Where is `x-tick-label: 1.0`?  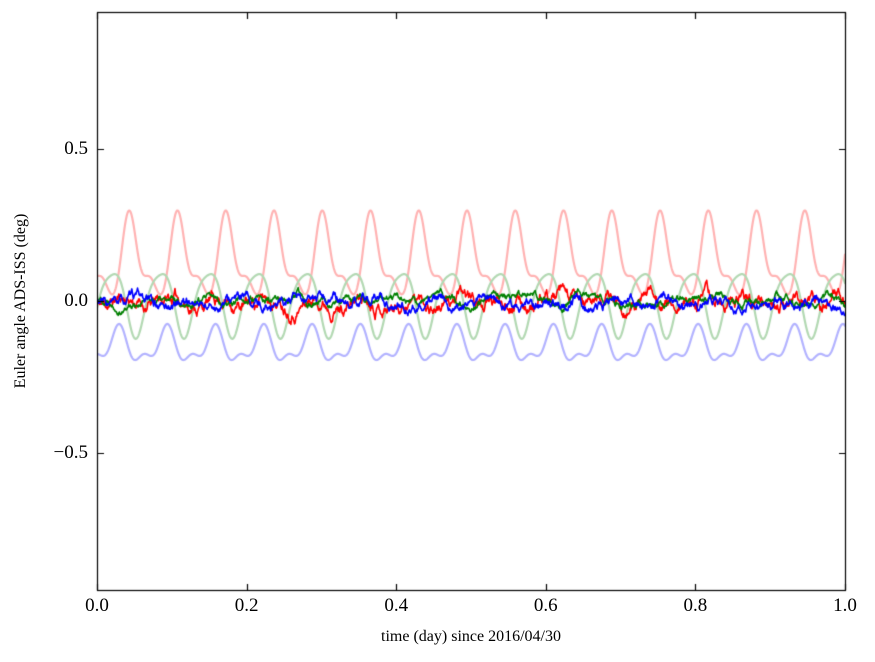 x-tick-label: 1.0 is located at coordinates (845, 605).